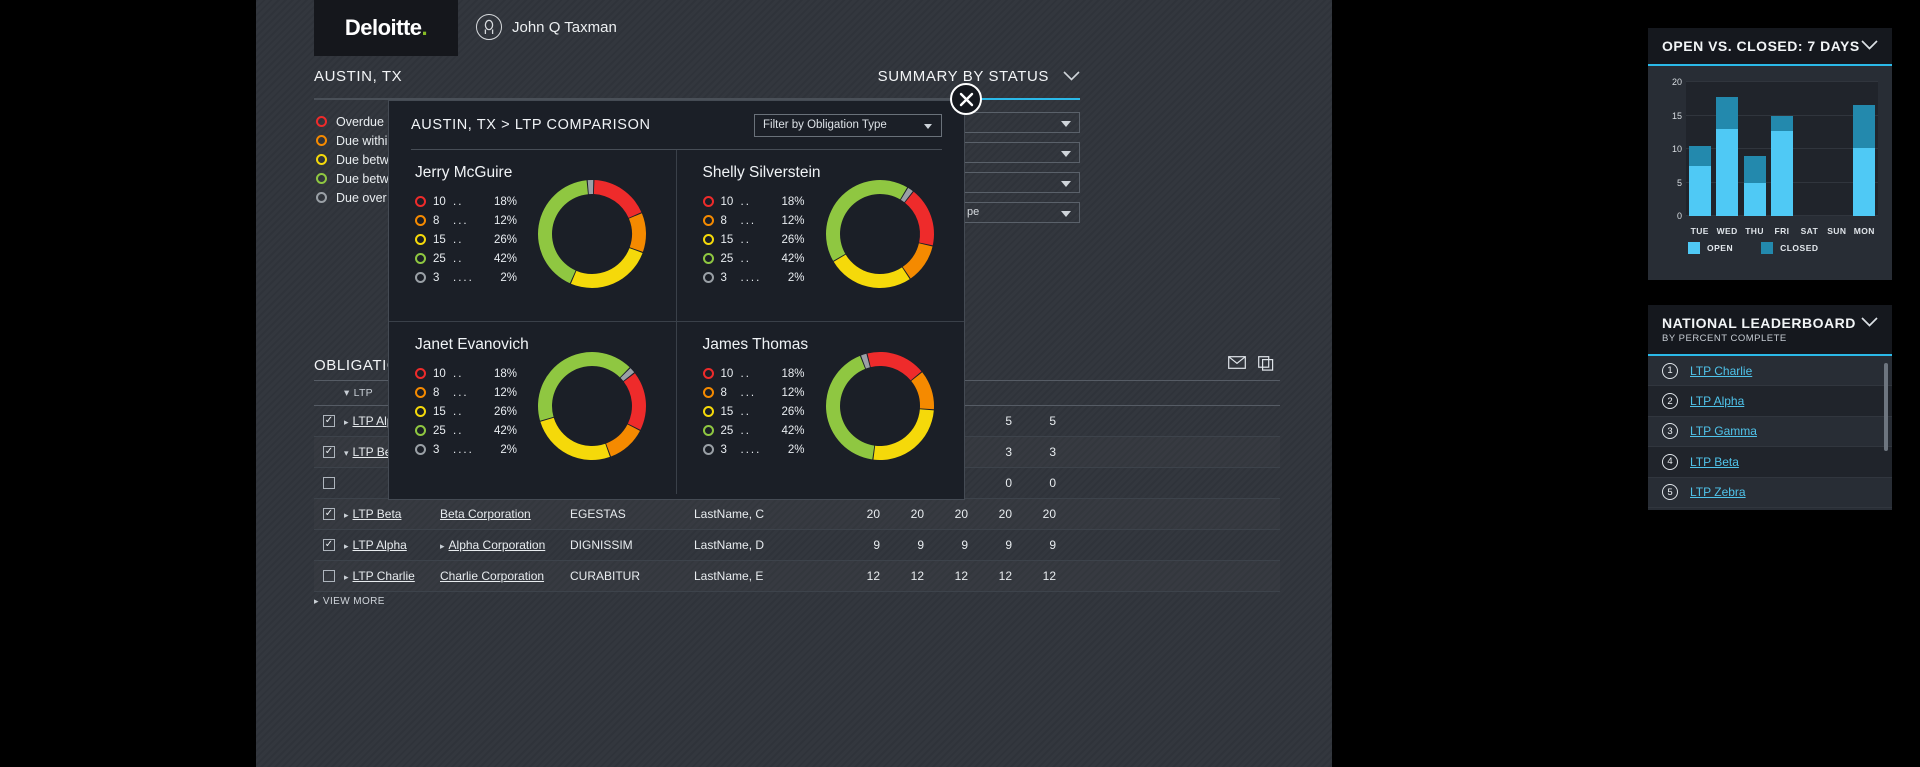 The height and width of the screenshot is (767, 1920). What do you see at coordinates (1886, 407) in the screenshot?
I see `leaderboard-scrollbar` at bounding box center [1886, 407].